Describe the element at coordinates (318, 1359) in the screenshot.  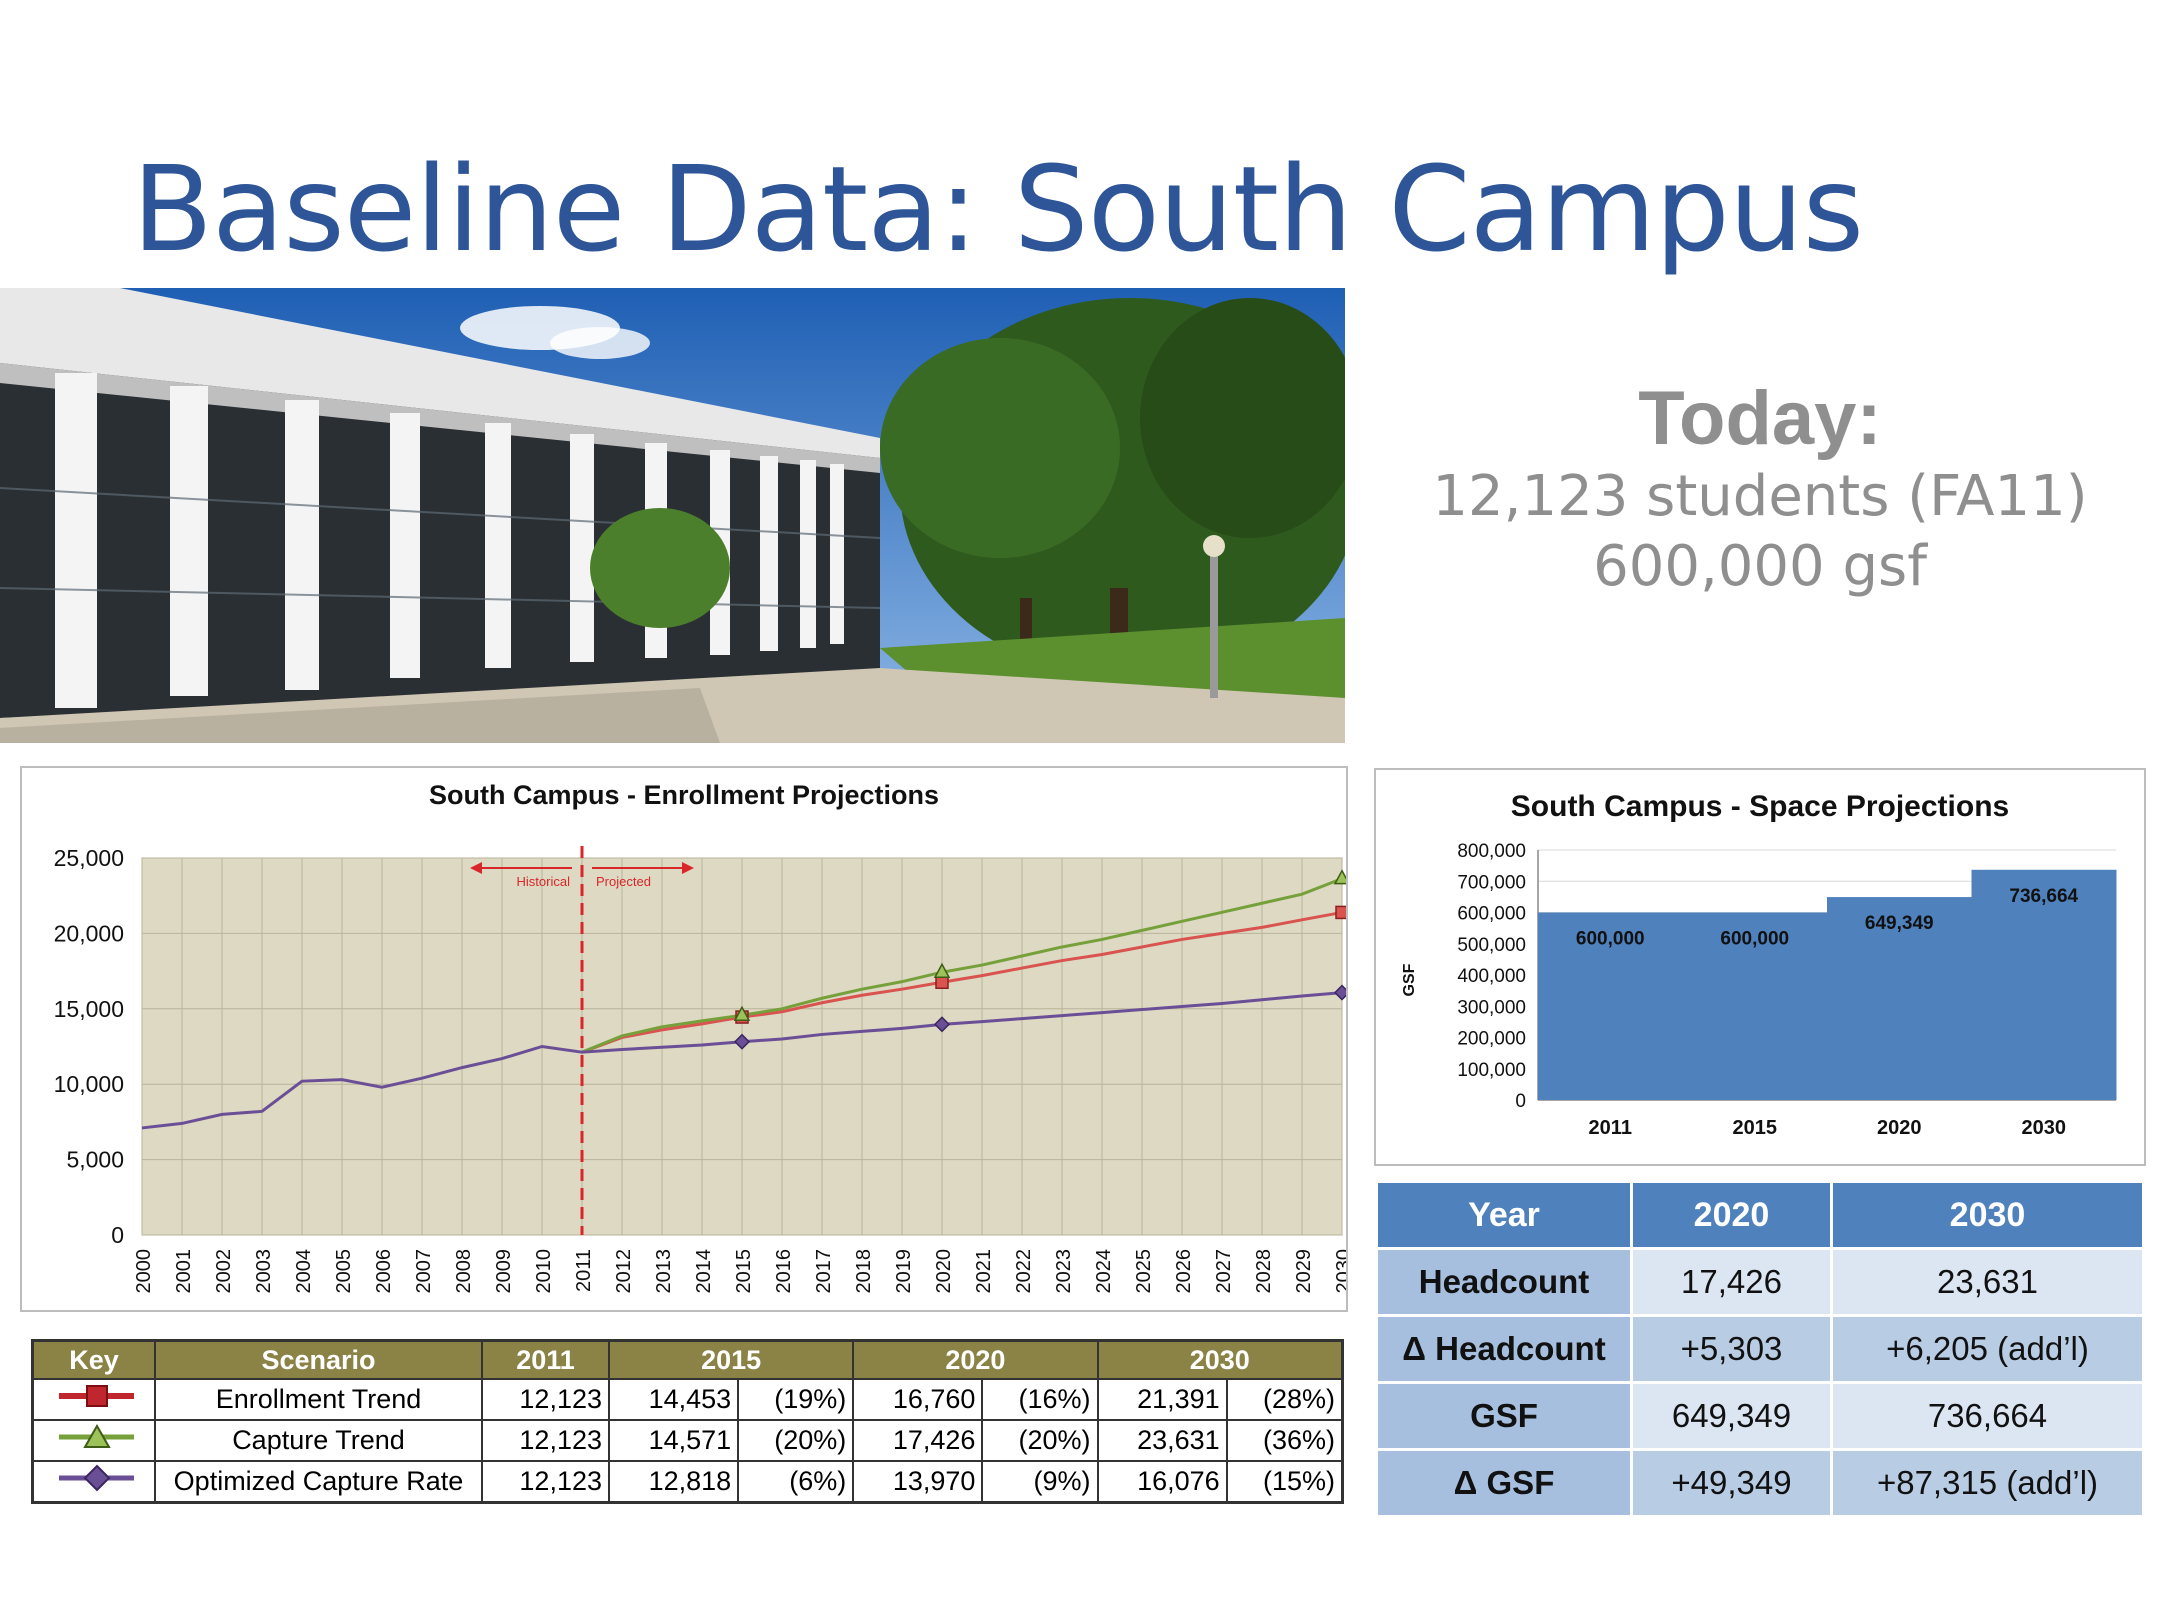
I see `header-scenario: Scenario` at that location.